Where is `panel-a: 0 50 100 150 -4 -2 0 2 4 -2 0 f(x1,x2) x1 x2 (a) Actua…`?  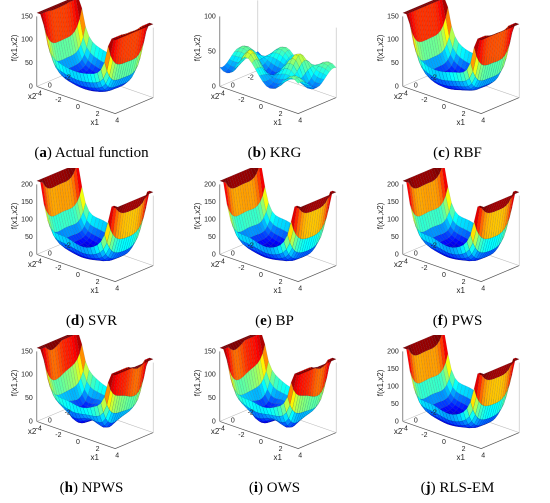 panel-a: 0 50 100 150 -4 -2 0 2 4 -2 0 f(x1,x2) x1 x2 (a) Actua… is located at coordinates (91, 84).